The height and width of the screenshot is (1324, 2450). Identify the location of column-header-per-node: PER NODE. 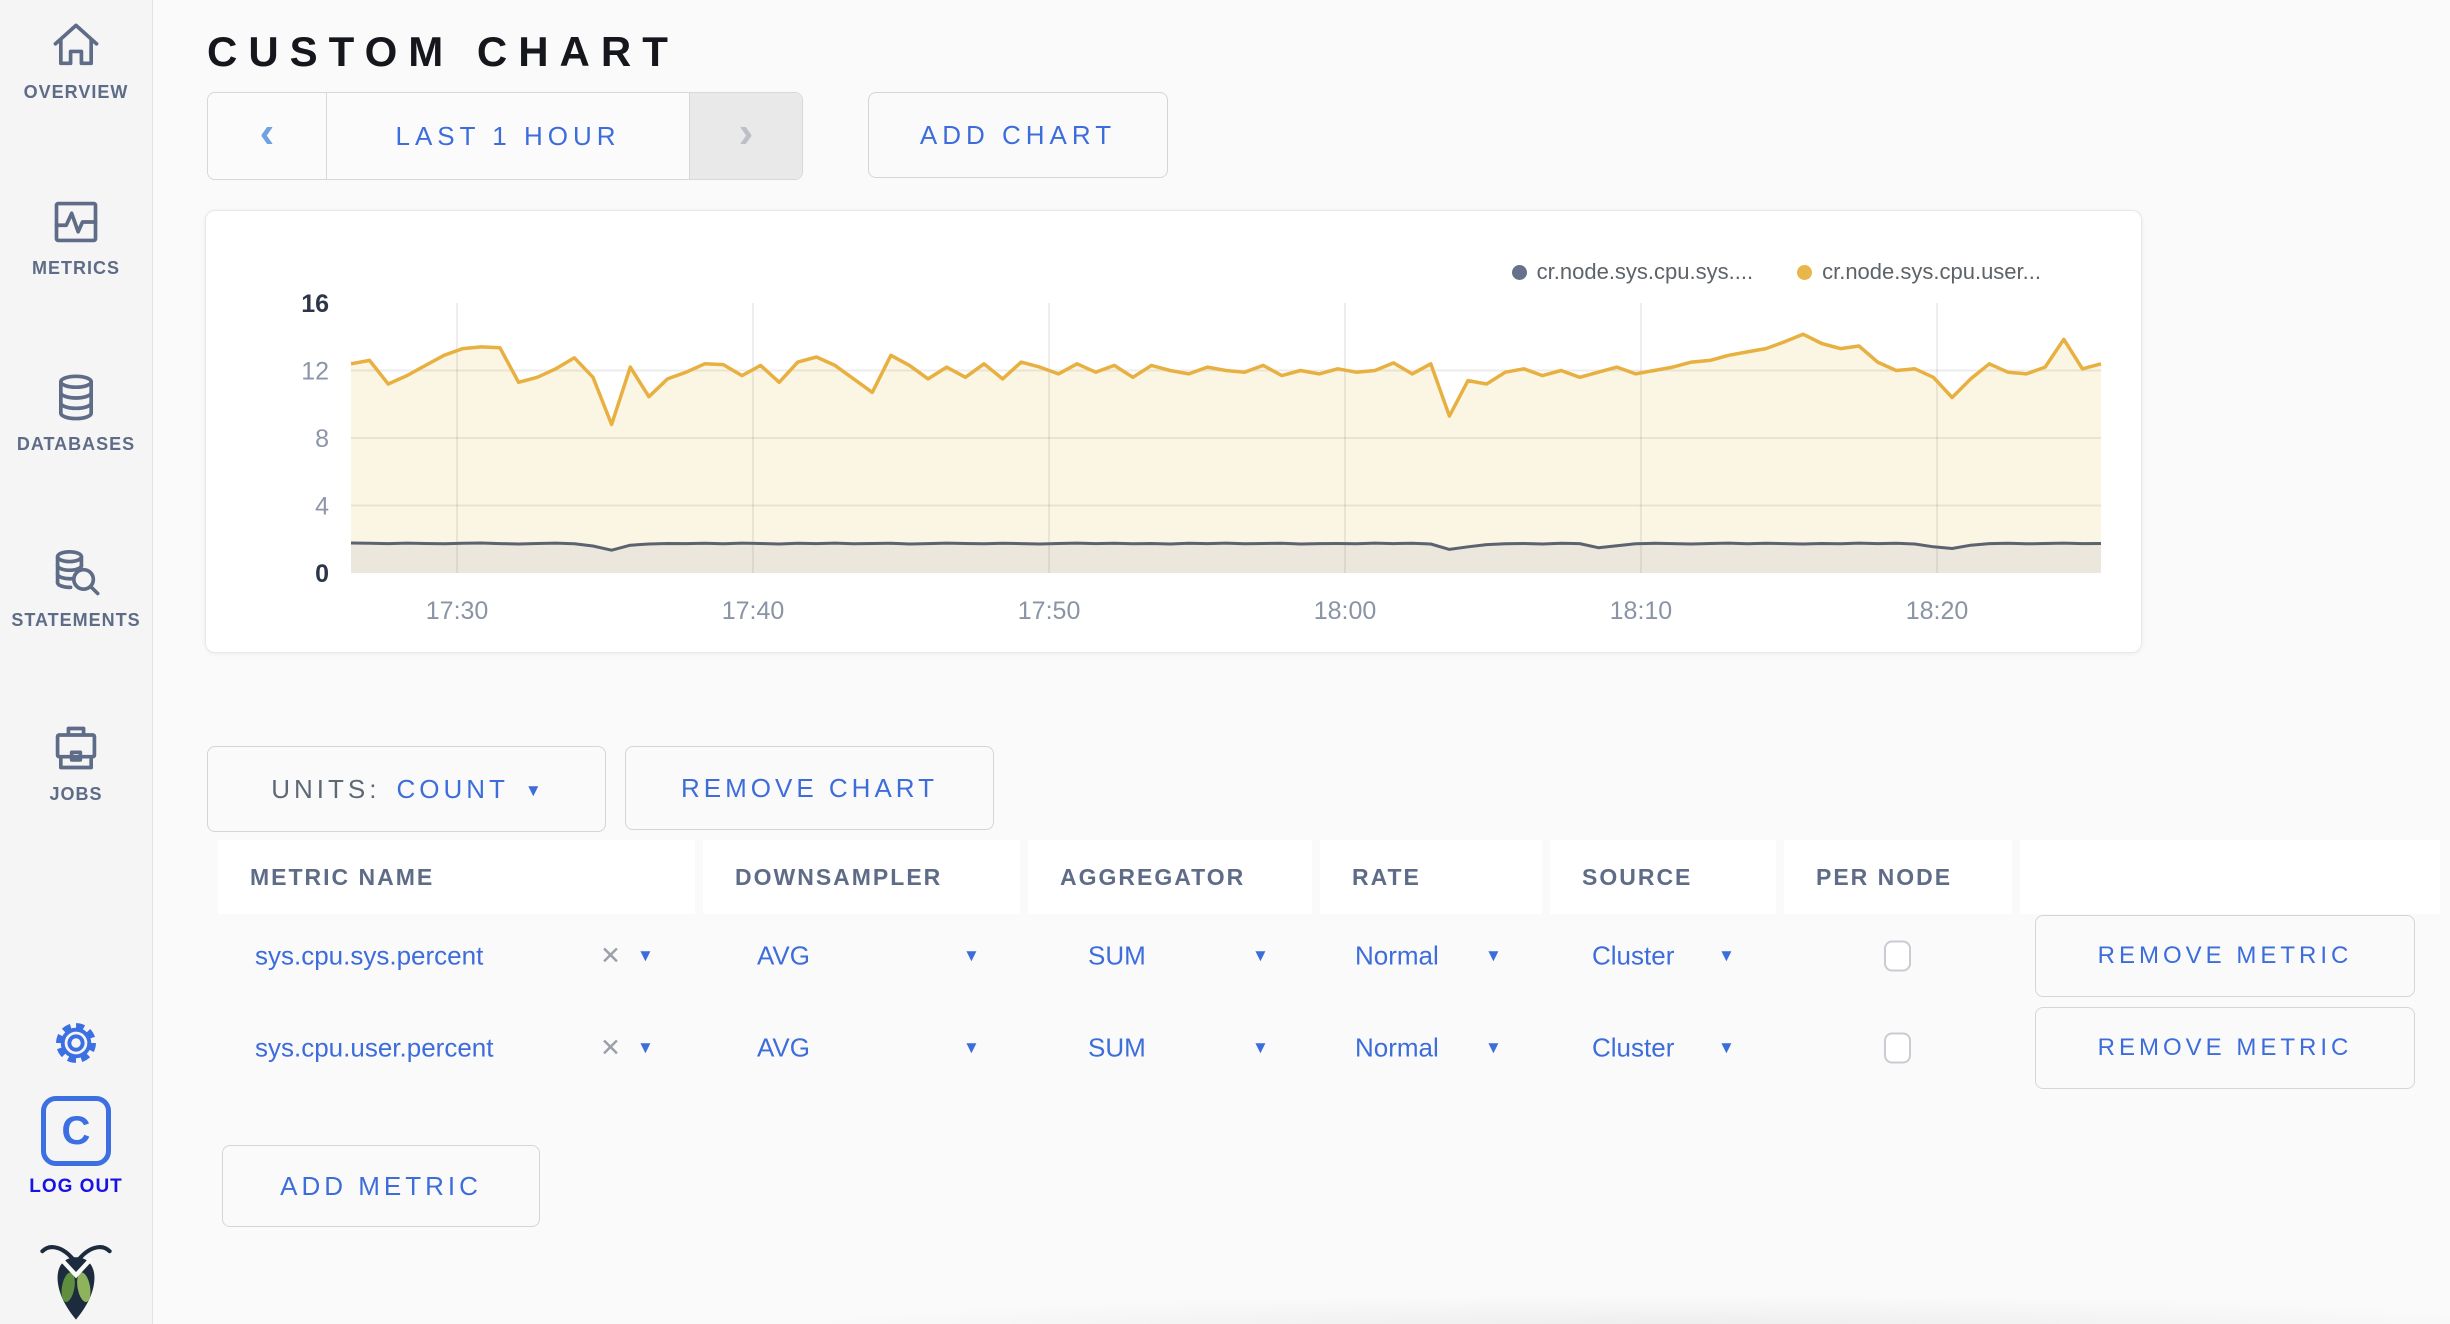
(1898, 877).